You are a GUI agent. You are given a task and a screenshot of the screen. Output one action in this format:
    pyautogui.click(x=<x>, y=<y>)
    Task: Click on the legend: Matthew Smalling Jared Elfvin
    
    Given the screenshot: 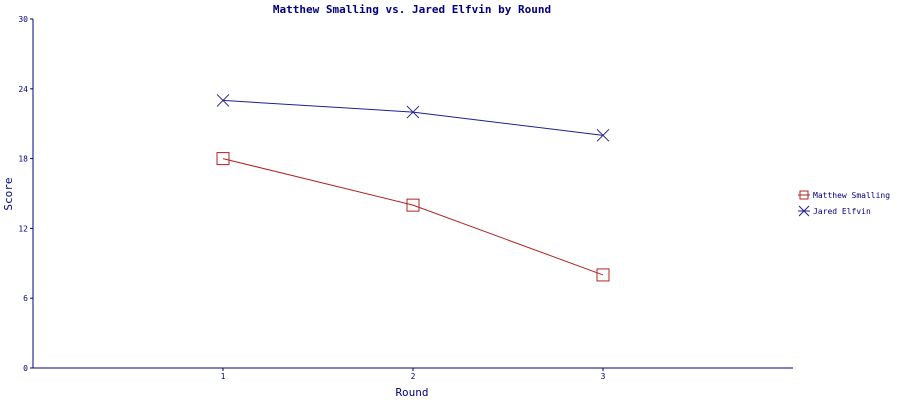 What is the action you would take?
    pyautogui.click(x=844, y=203)
    